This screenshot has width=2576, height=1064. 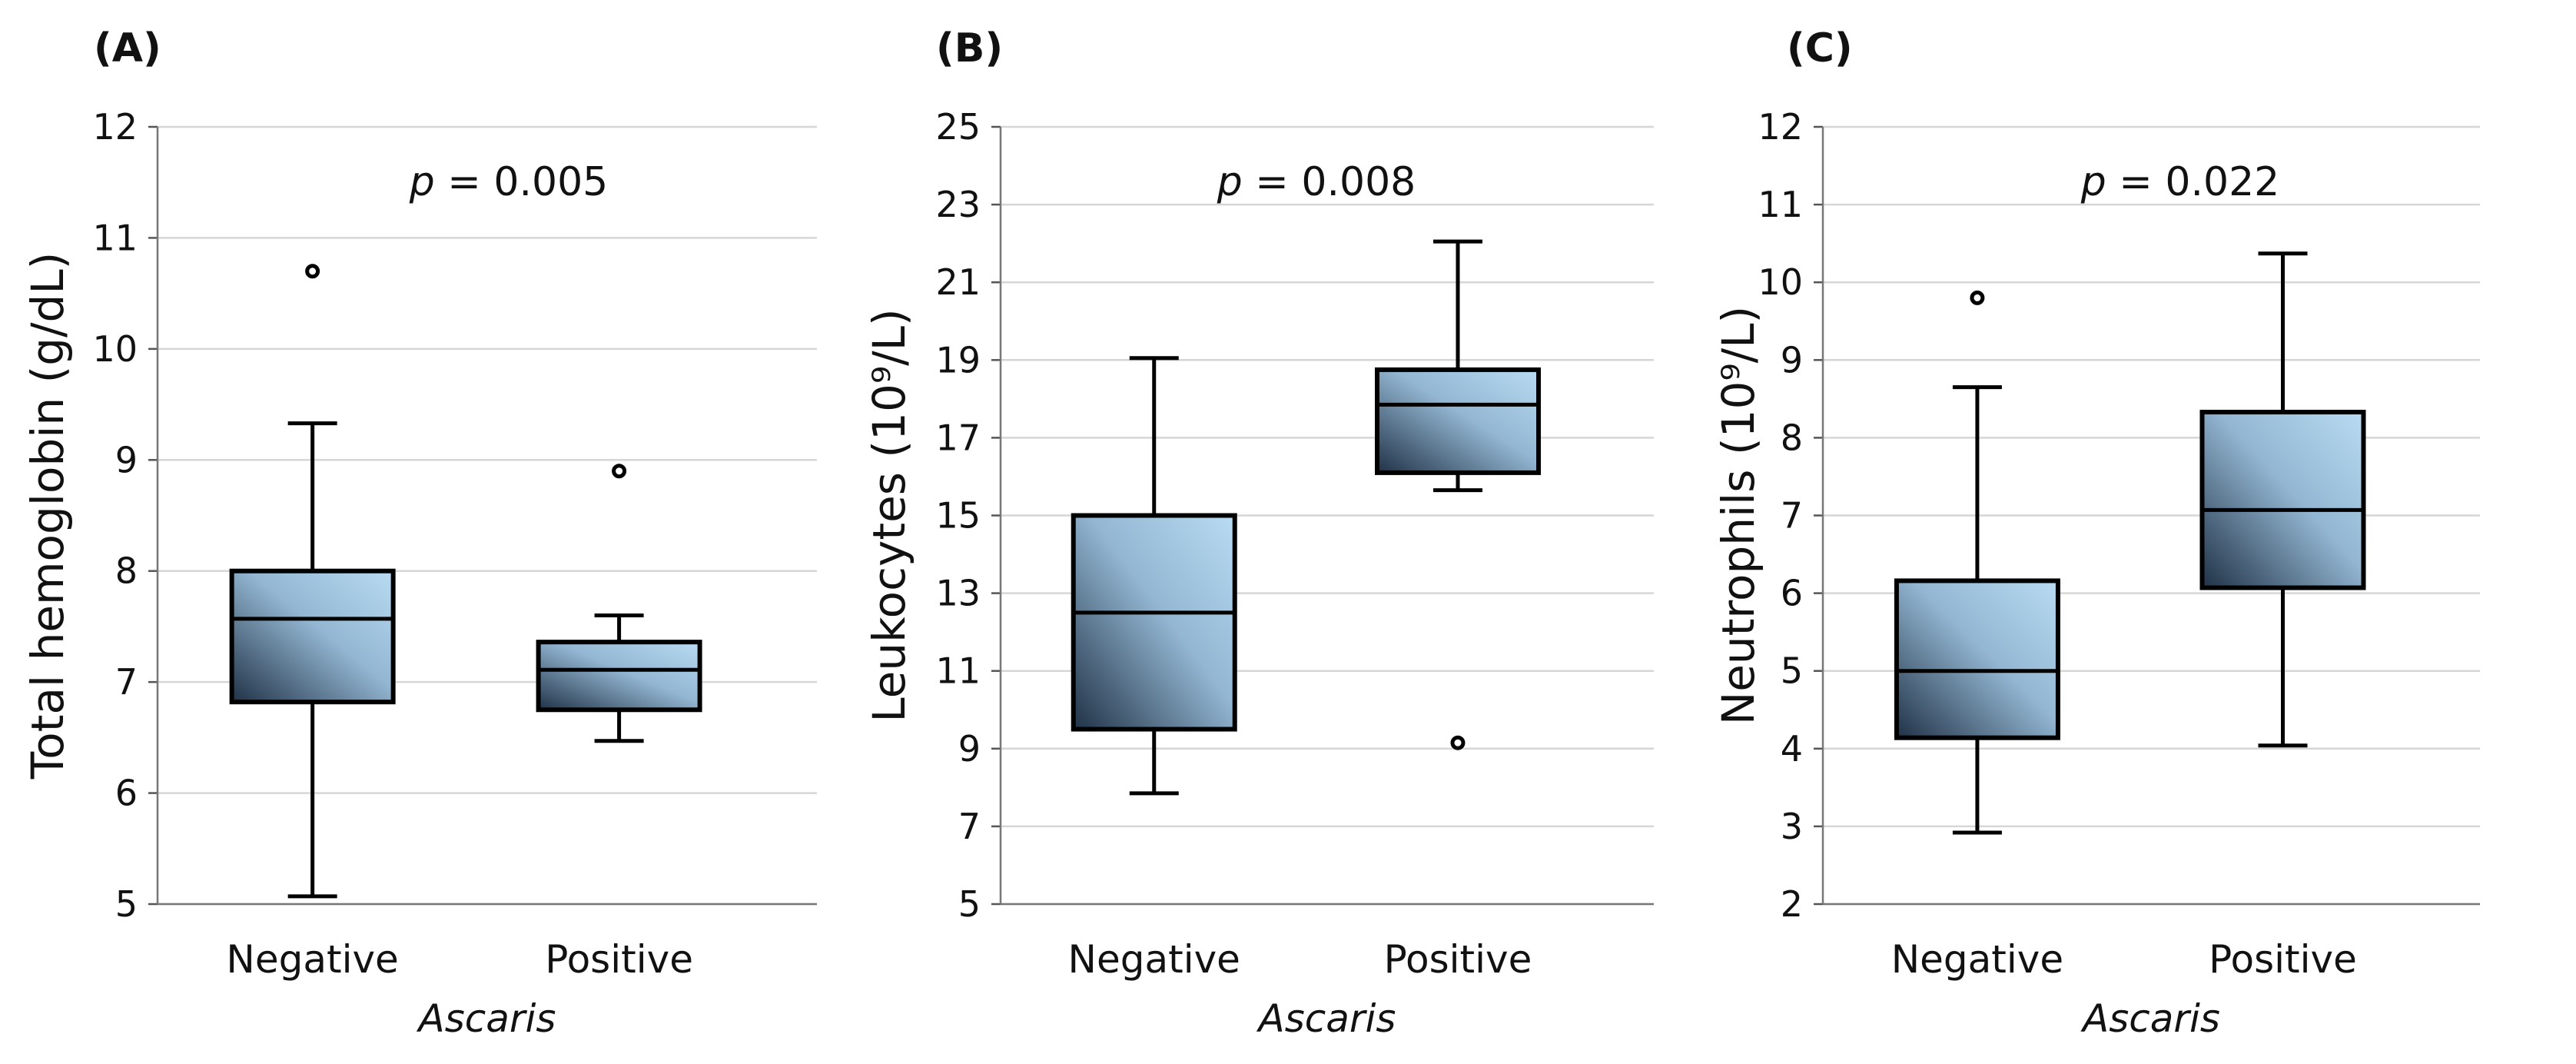 What do you see at coordinates (958, 593) in the screenshot?
I see `y-tick-label: 13` at bounding box center [958, 593].